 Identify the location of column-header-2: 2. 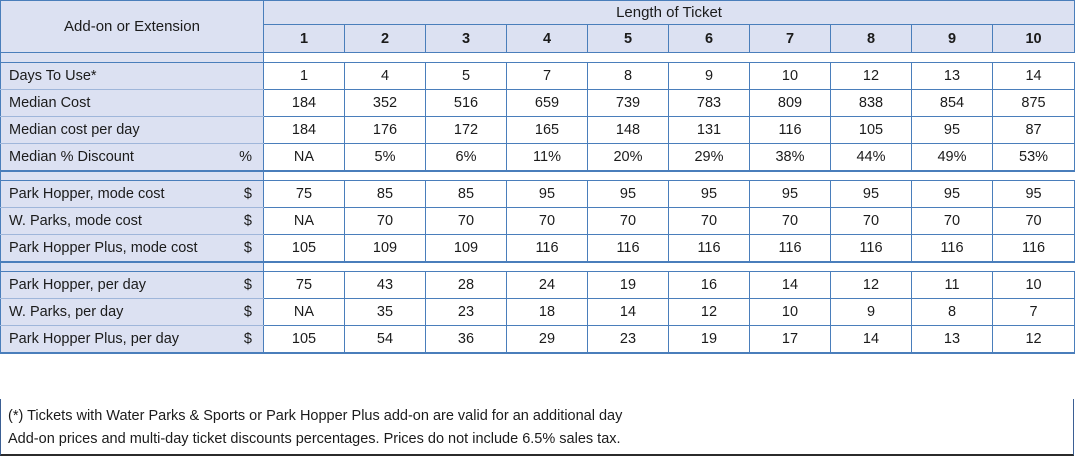
(385, 38).